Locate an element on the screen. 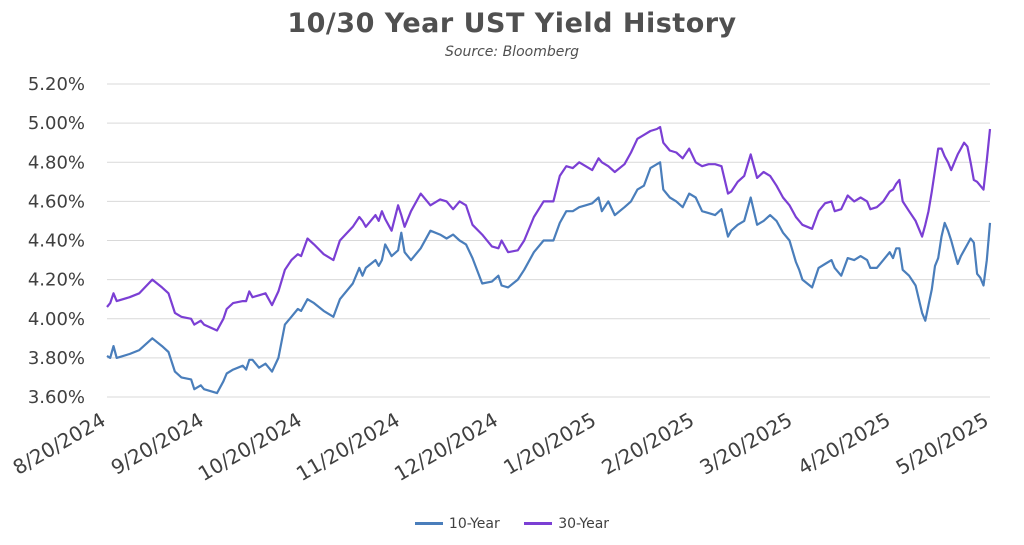  y-tick-label: 4.40% is located at coordinates (56, 241).